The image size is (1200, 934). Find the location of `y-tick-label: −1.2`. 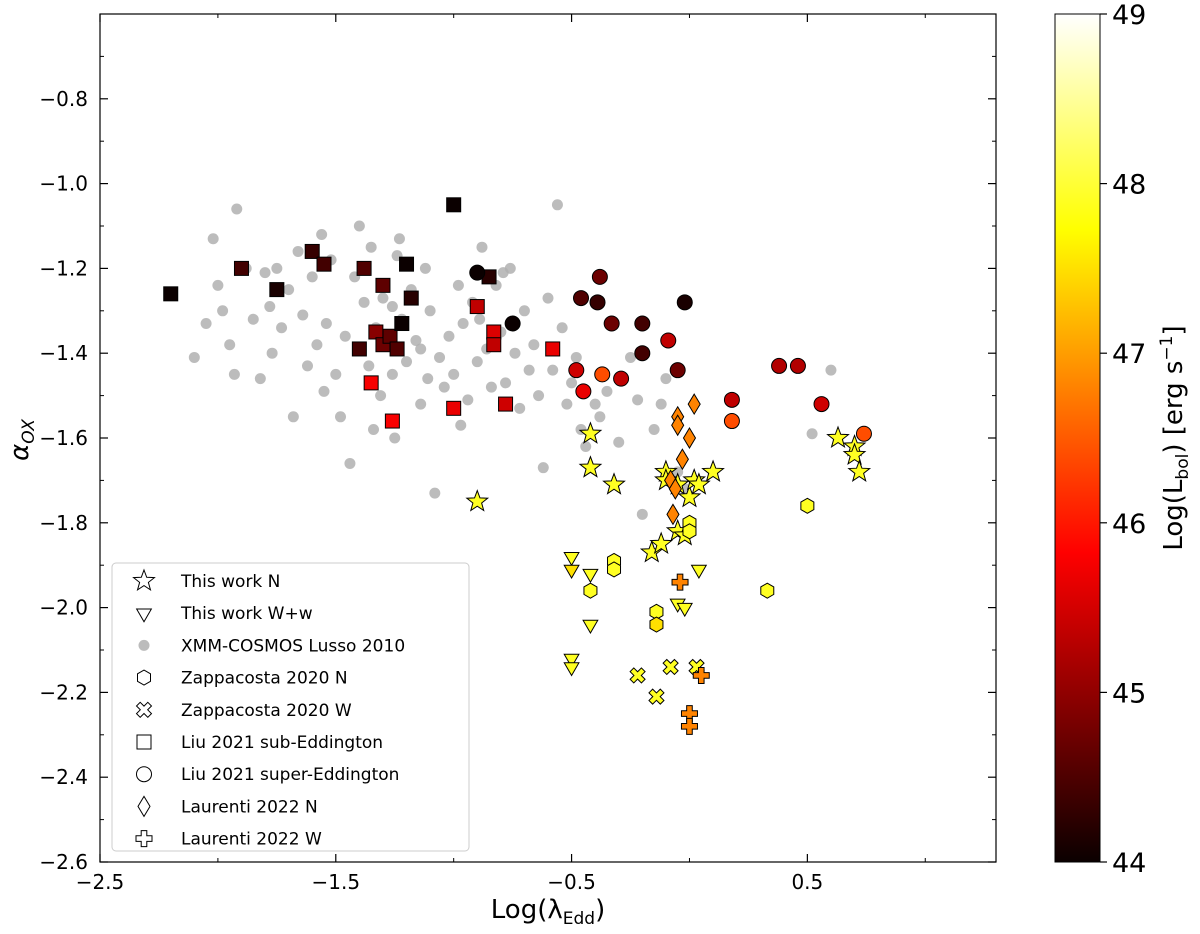

y-tick-label: −1.2 is located at coordinates (63, 268).